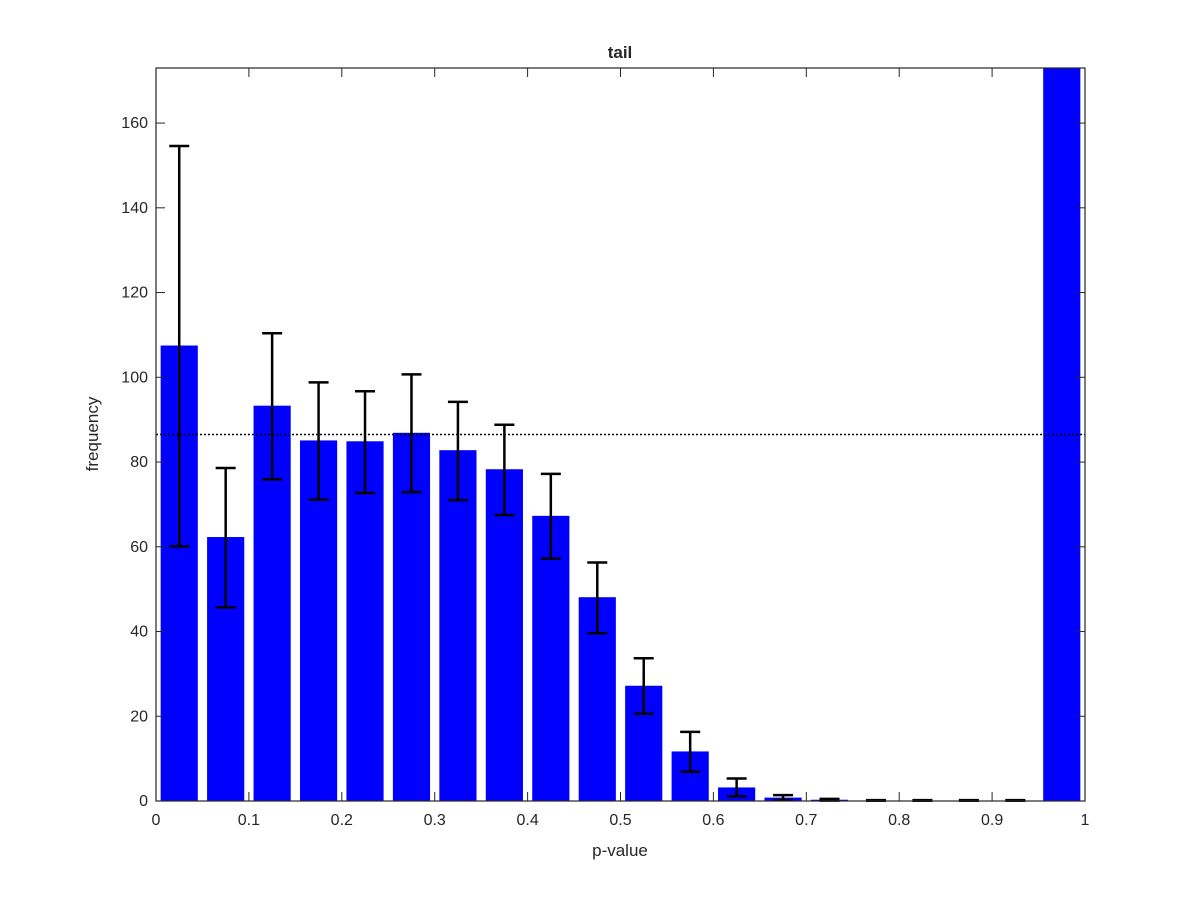 The width and height of the screenshot is (1200, 905). I want to click on y-tick-label-3: 60, so click(139, 547).